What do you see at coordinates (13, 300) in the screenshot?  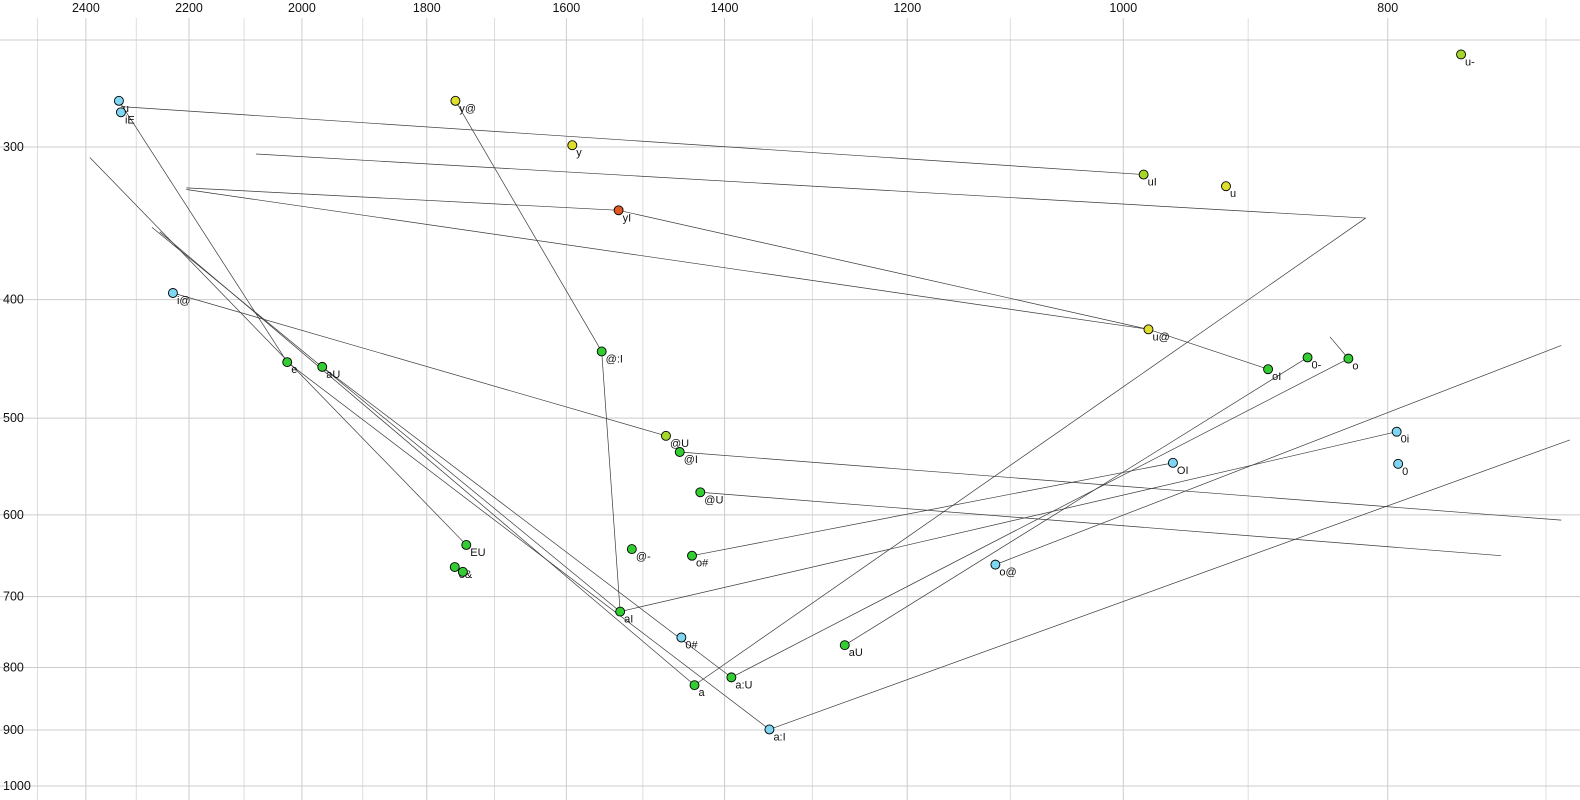 I see `y-axis-tick-label: 400` at bounding box center [13, 300].